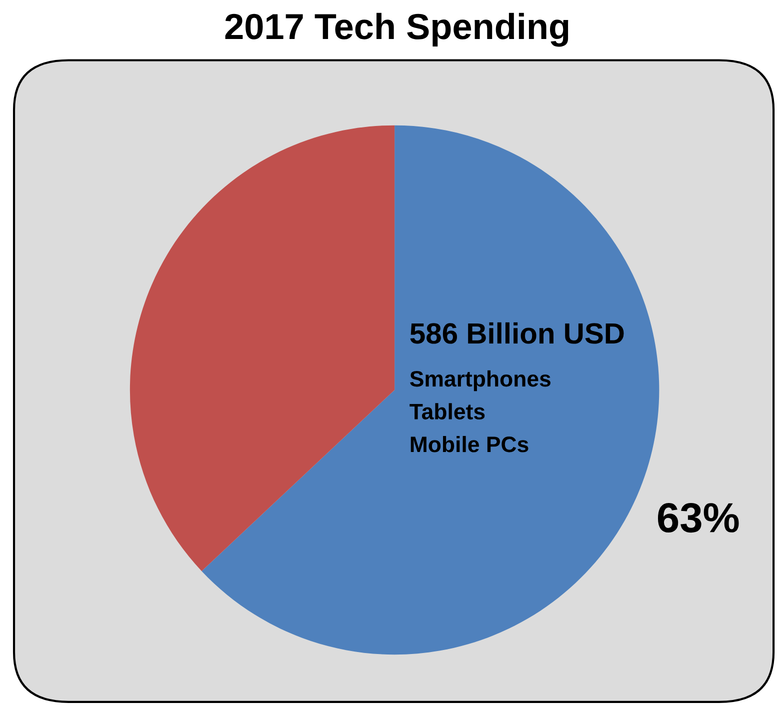 This screenshot has height=709, width=779. I want to click on text: 586 Billion USD, so click(517, 333).